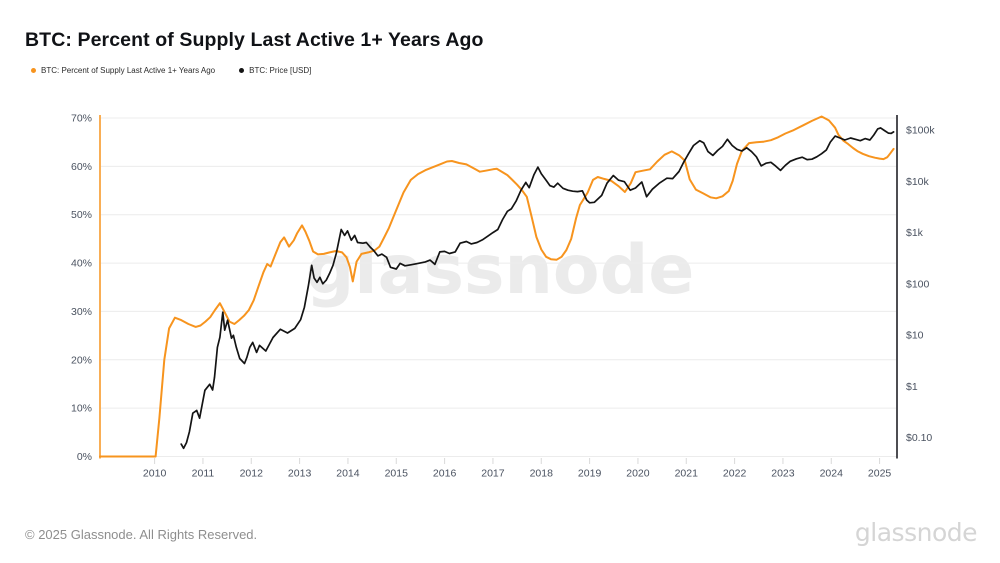  Describe the element at coordinates (242, 70) in the screenshot. I see `legend-swatch-black-icon` at that location.